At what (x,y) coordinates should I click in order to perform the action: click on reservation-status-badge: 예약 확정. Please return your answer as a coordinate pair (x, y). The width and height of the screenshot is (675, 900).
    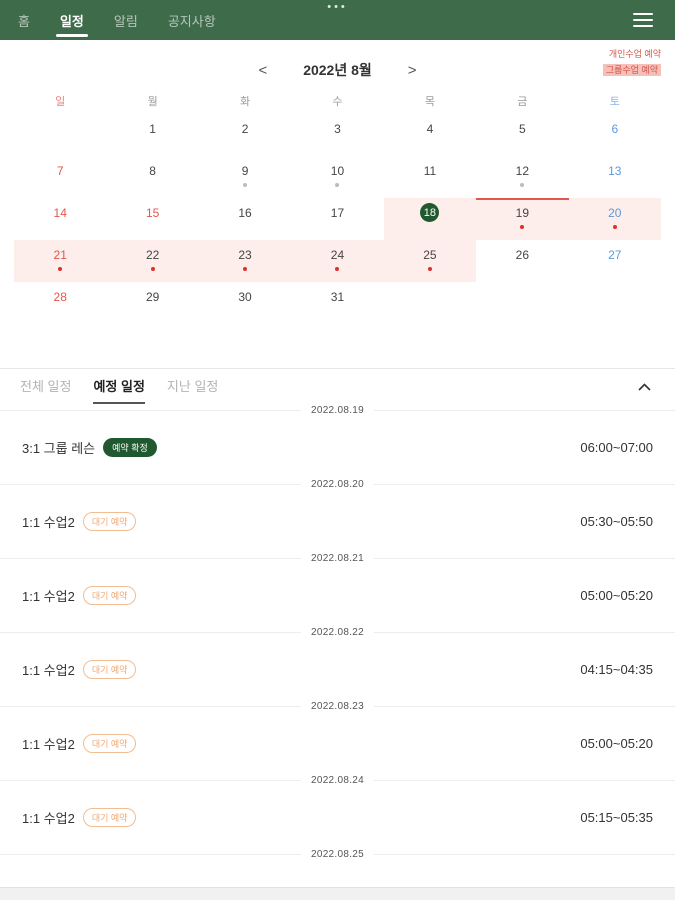
    Looking at the image, I should click on (130, 447).